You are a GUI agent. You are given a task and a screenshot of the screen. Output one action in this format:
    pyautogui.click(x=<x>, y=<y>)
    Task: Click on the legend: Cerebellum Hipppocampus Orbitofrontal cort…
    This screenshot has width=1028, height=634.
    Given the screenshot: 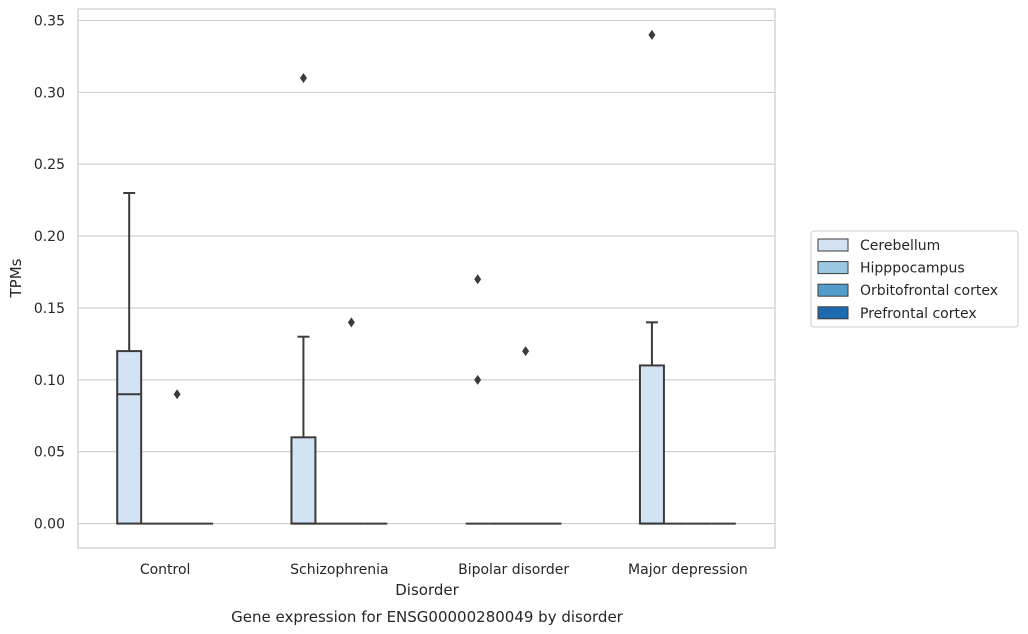 What is the action you would take?
    pyautogui.click(x=914, y=279)
    